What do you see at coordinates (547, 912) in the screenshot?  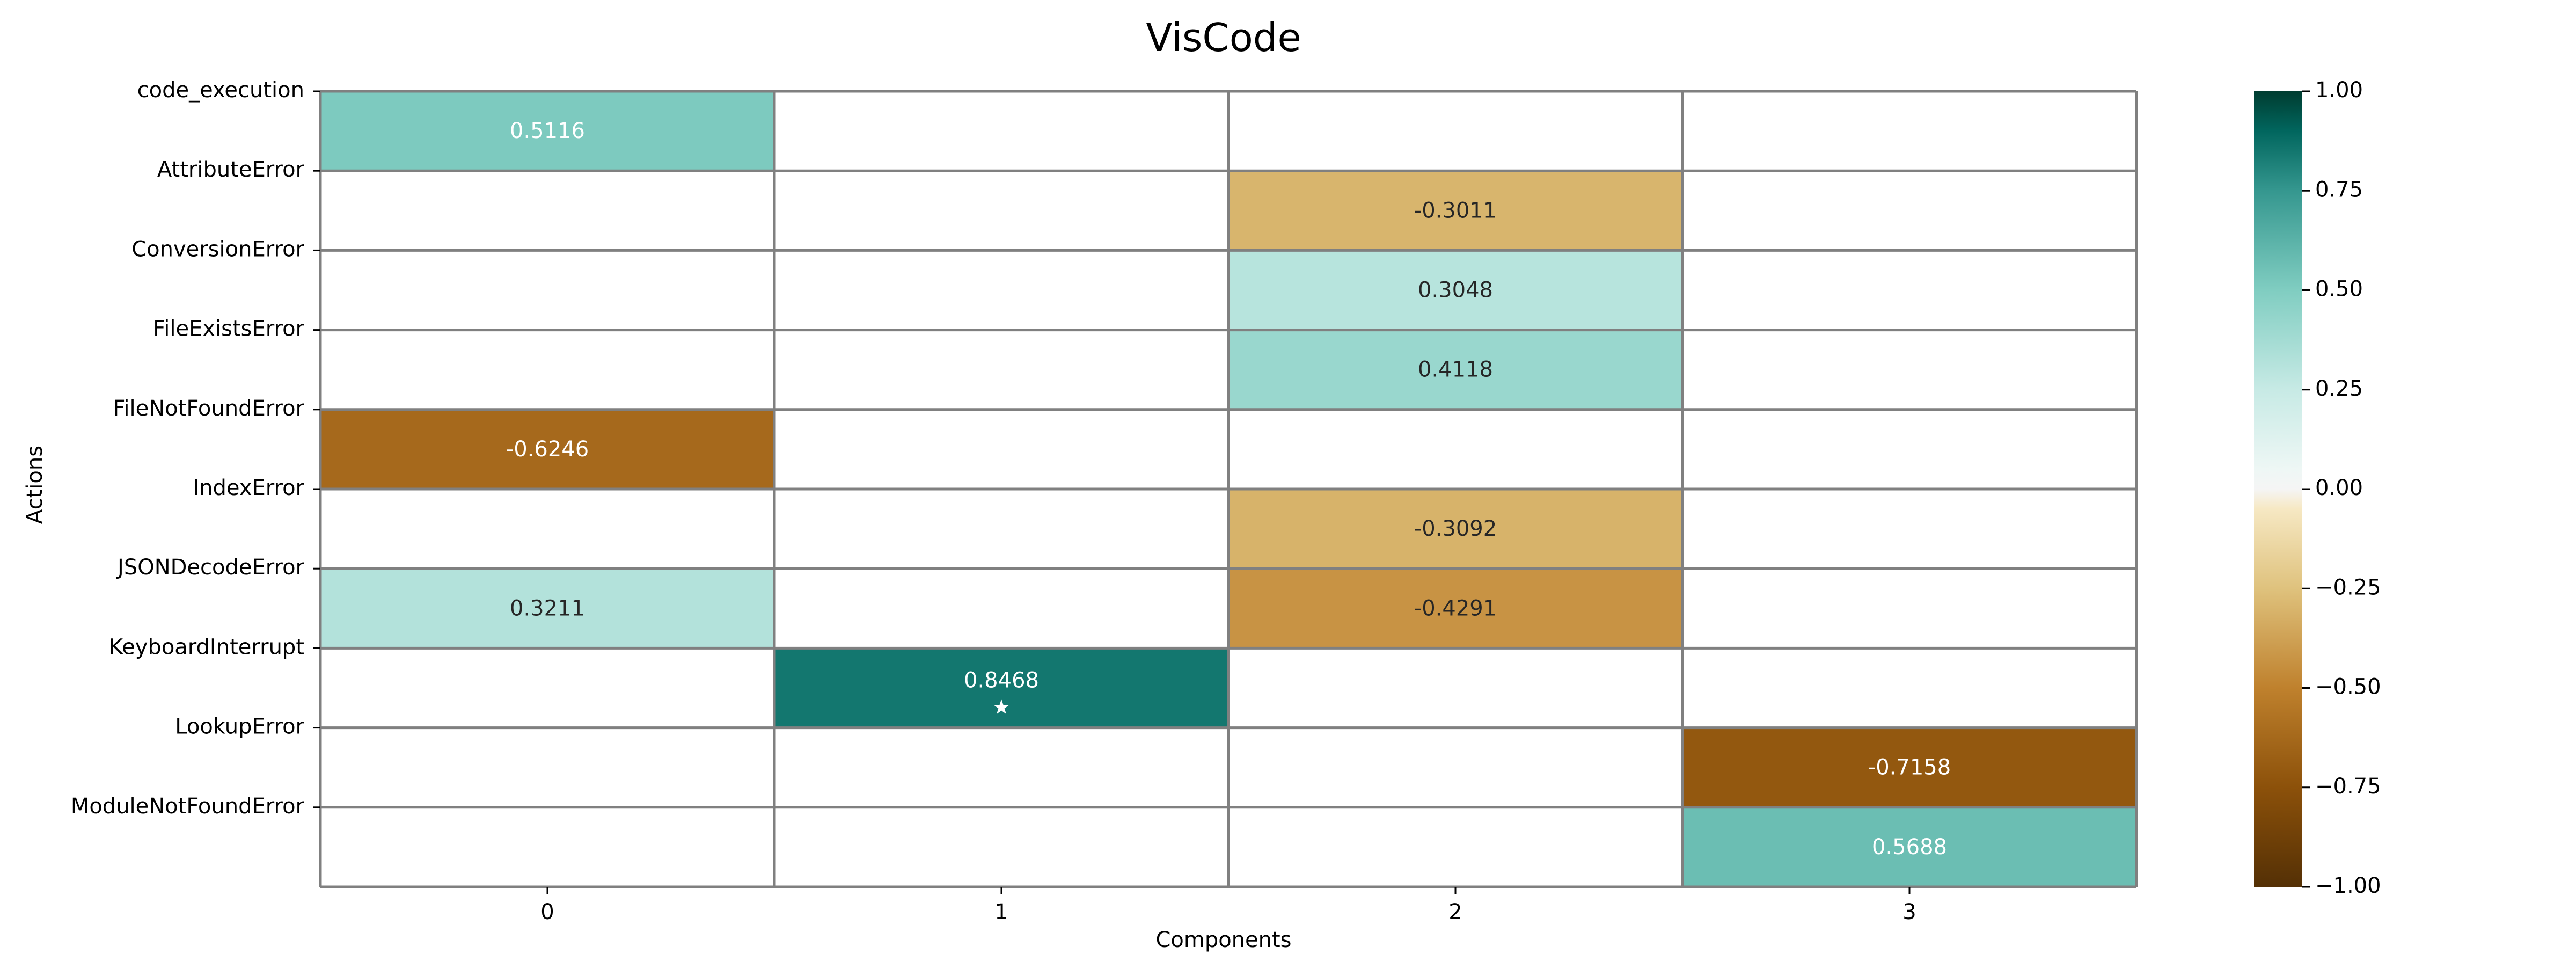 I see `x-tick-label: 0` at bounding box center [547, 912].